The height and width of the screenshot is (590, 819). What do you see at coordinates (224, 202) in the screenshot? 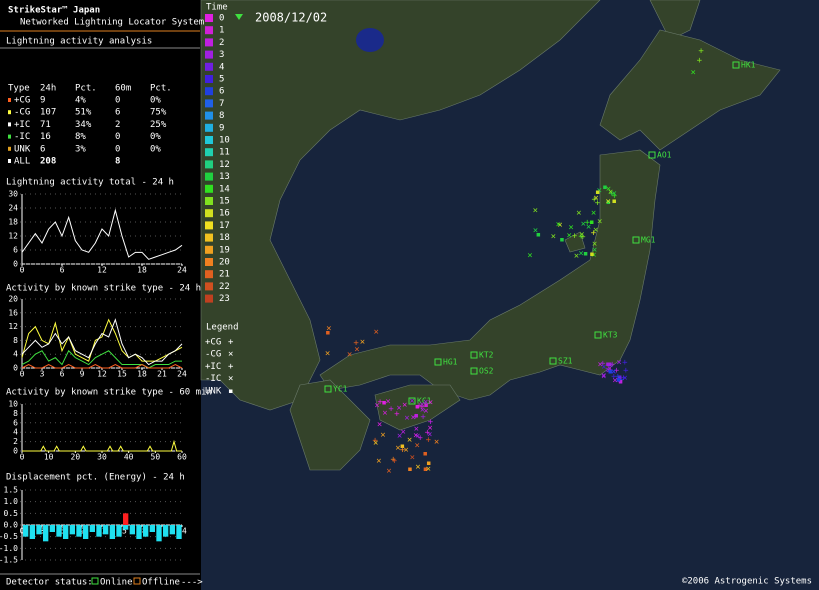
I see `time-label: 15` at bounding box center [224, 202].